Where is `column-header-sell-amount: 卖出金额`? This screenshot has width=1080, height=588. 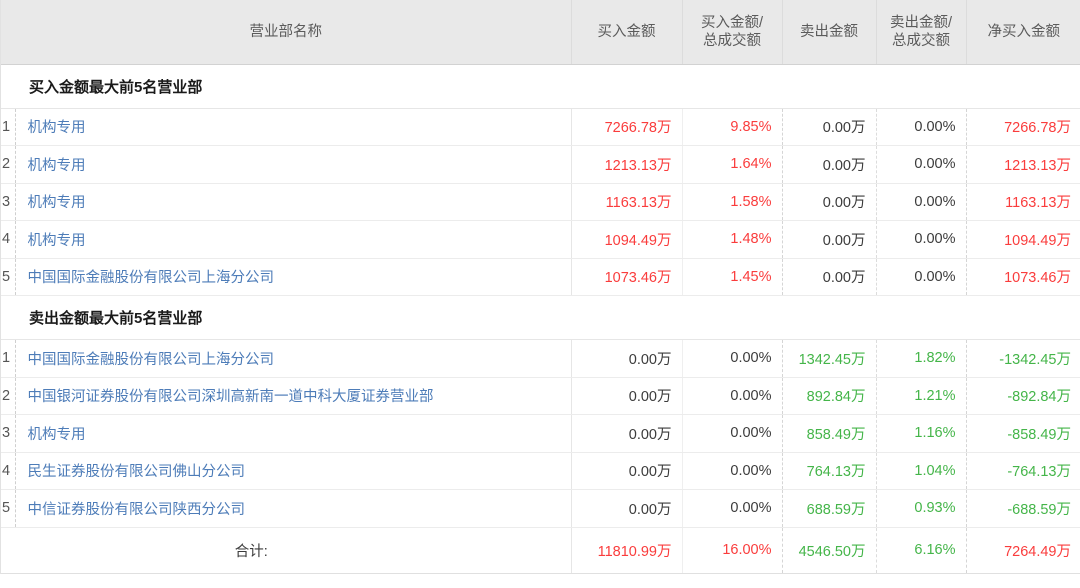 column-header-sell-amount: 卖出金额 is located at coordinates (829, 32).